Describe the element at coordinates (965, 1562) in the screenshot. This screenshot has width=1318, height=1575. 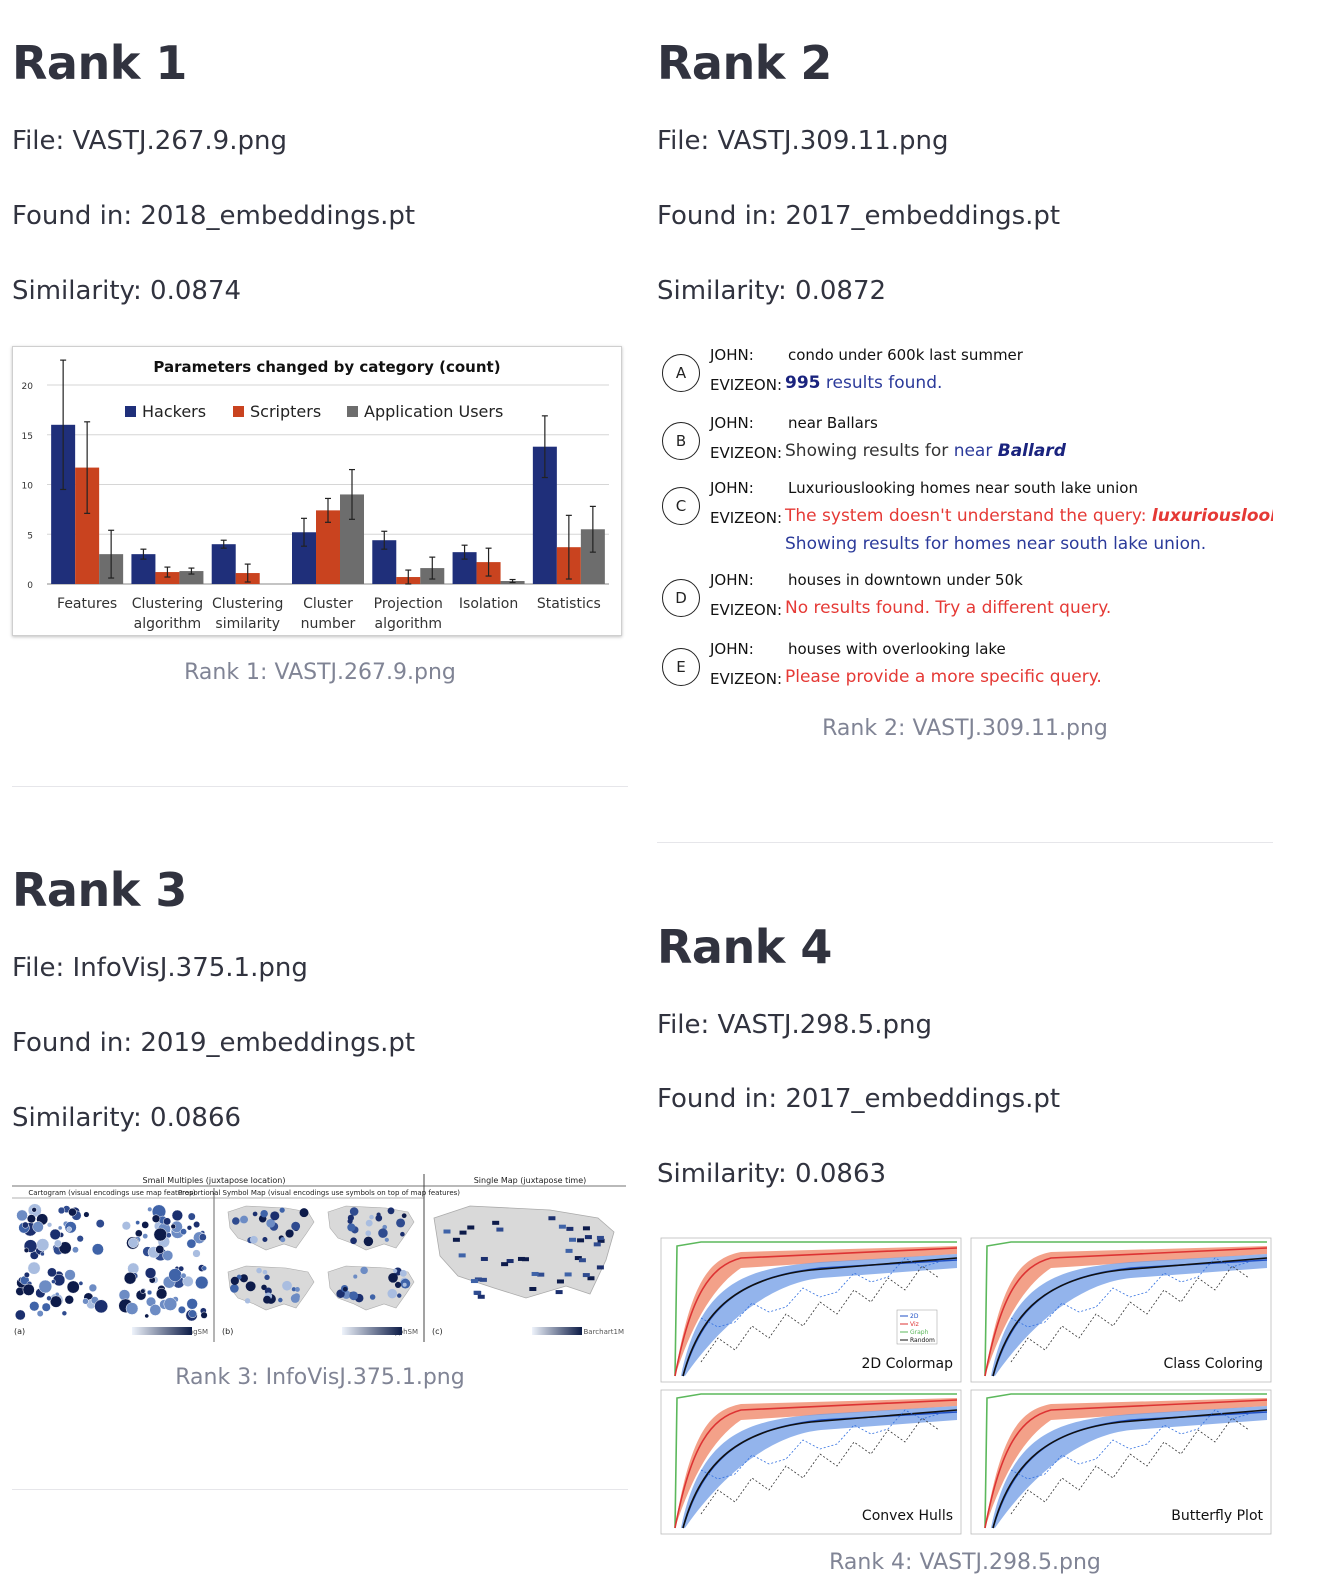
I see `image-caption: Rank 4: VASTJ.298.5.png` at that location.